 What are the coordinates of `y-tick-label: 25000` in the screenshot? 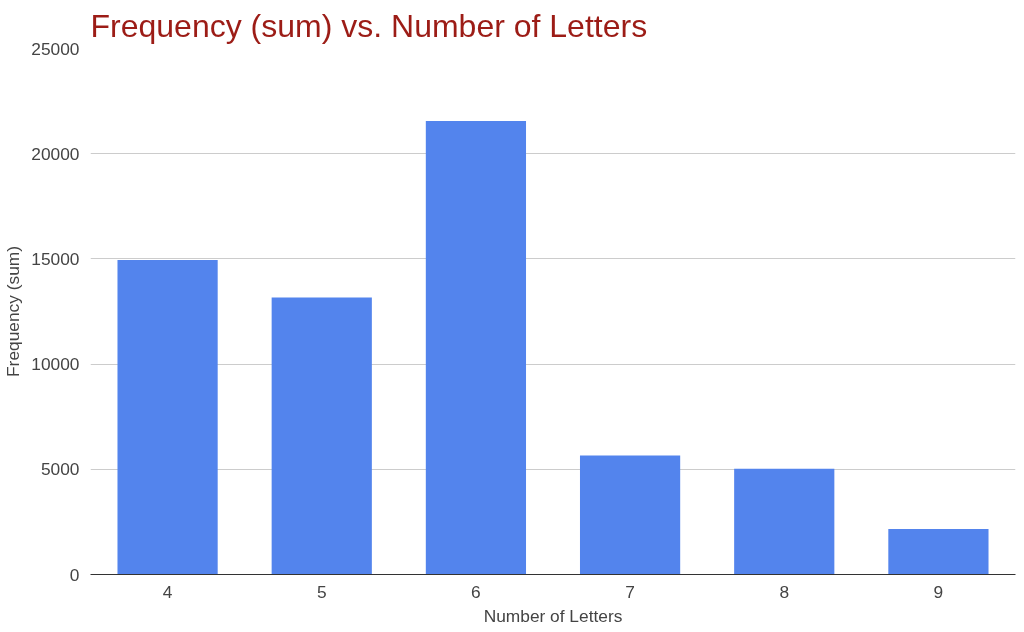 It's located at (55, 48).